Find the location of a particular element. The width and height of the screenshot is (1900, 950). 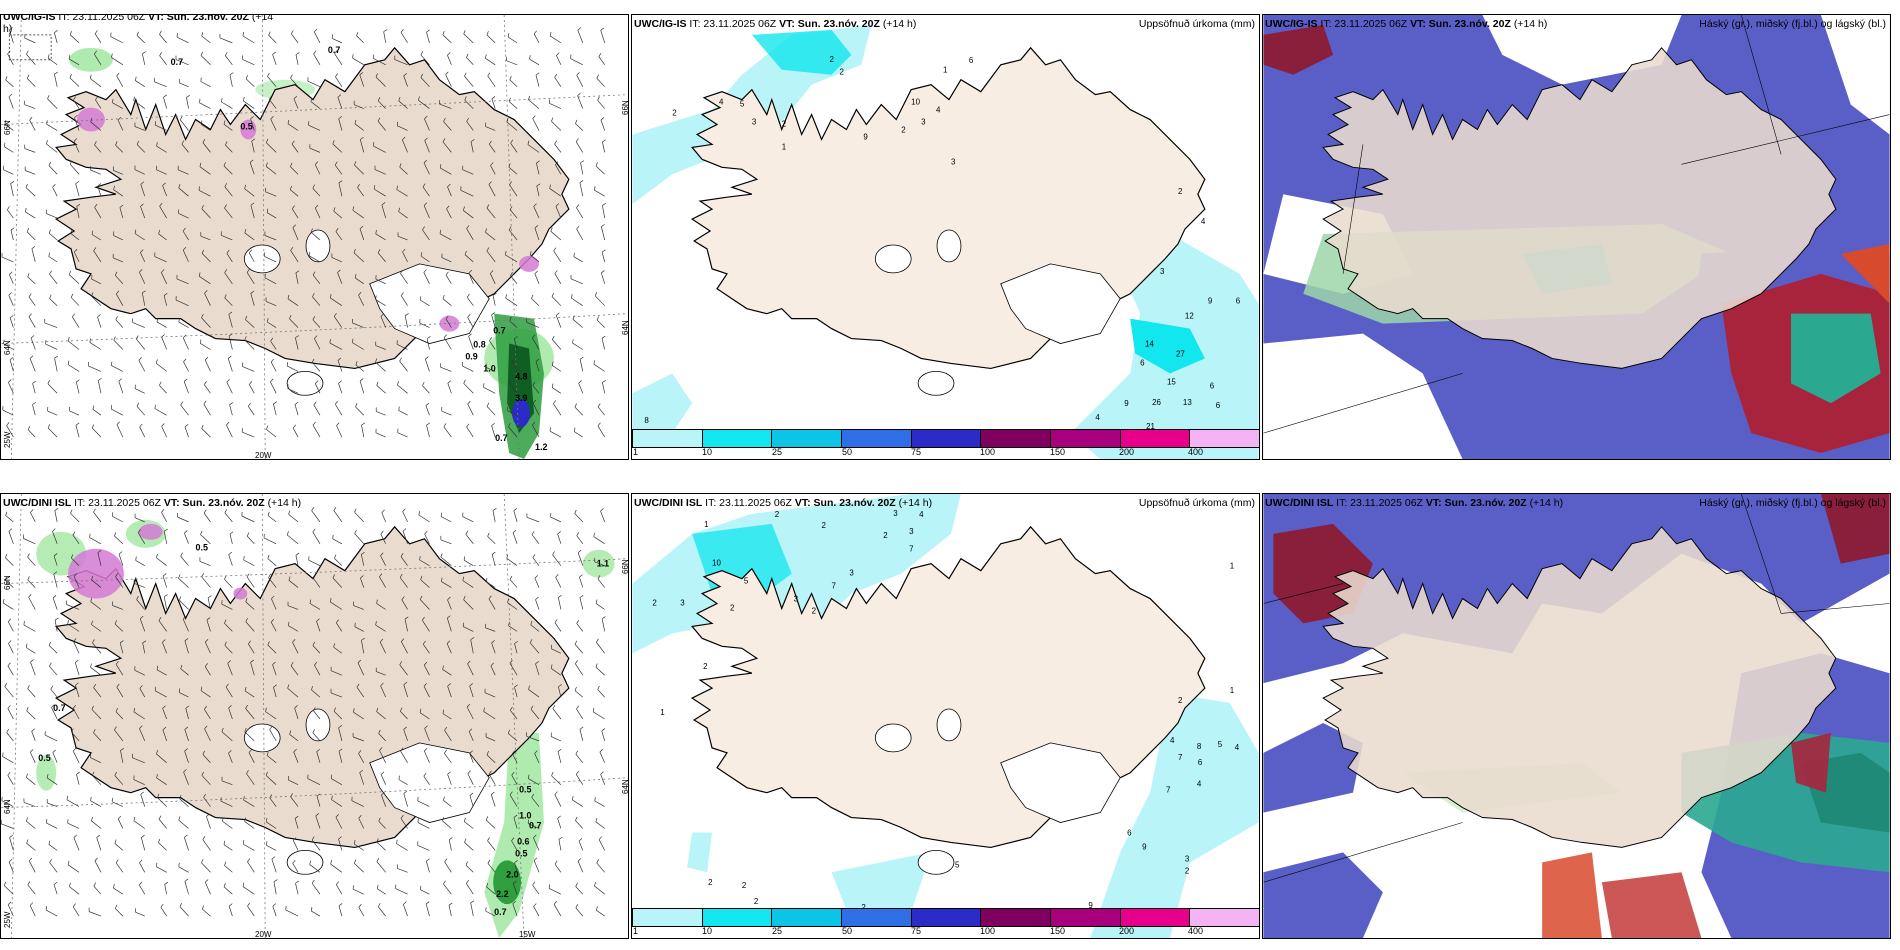

panel-variable-title: Uppsöfnuð úrkoma (mm) is located at coordinates (1196, 24).